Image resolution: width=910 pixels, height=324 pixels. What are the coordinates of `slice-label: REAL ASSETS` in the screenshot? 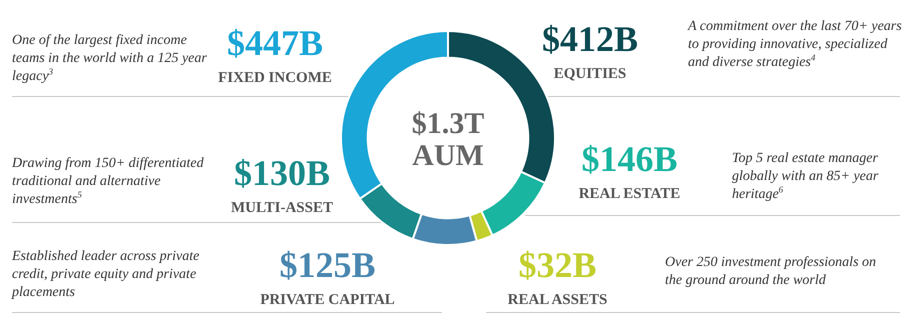 It's located at (557, 300).